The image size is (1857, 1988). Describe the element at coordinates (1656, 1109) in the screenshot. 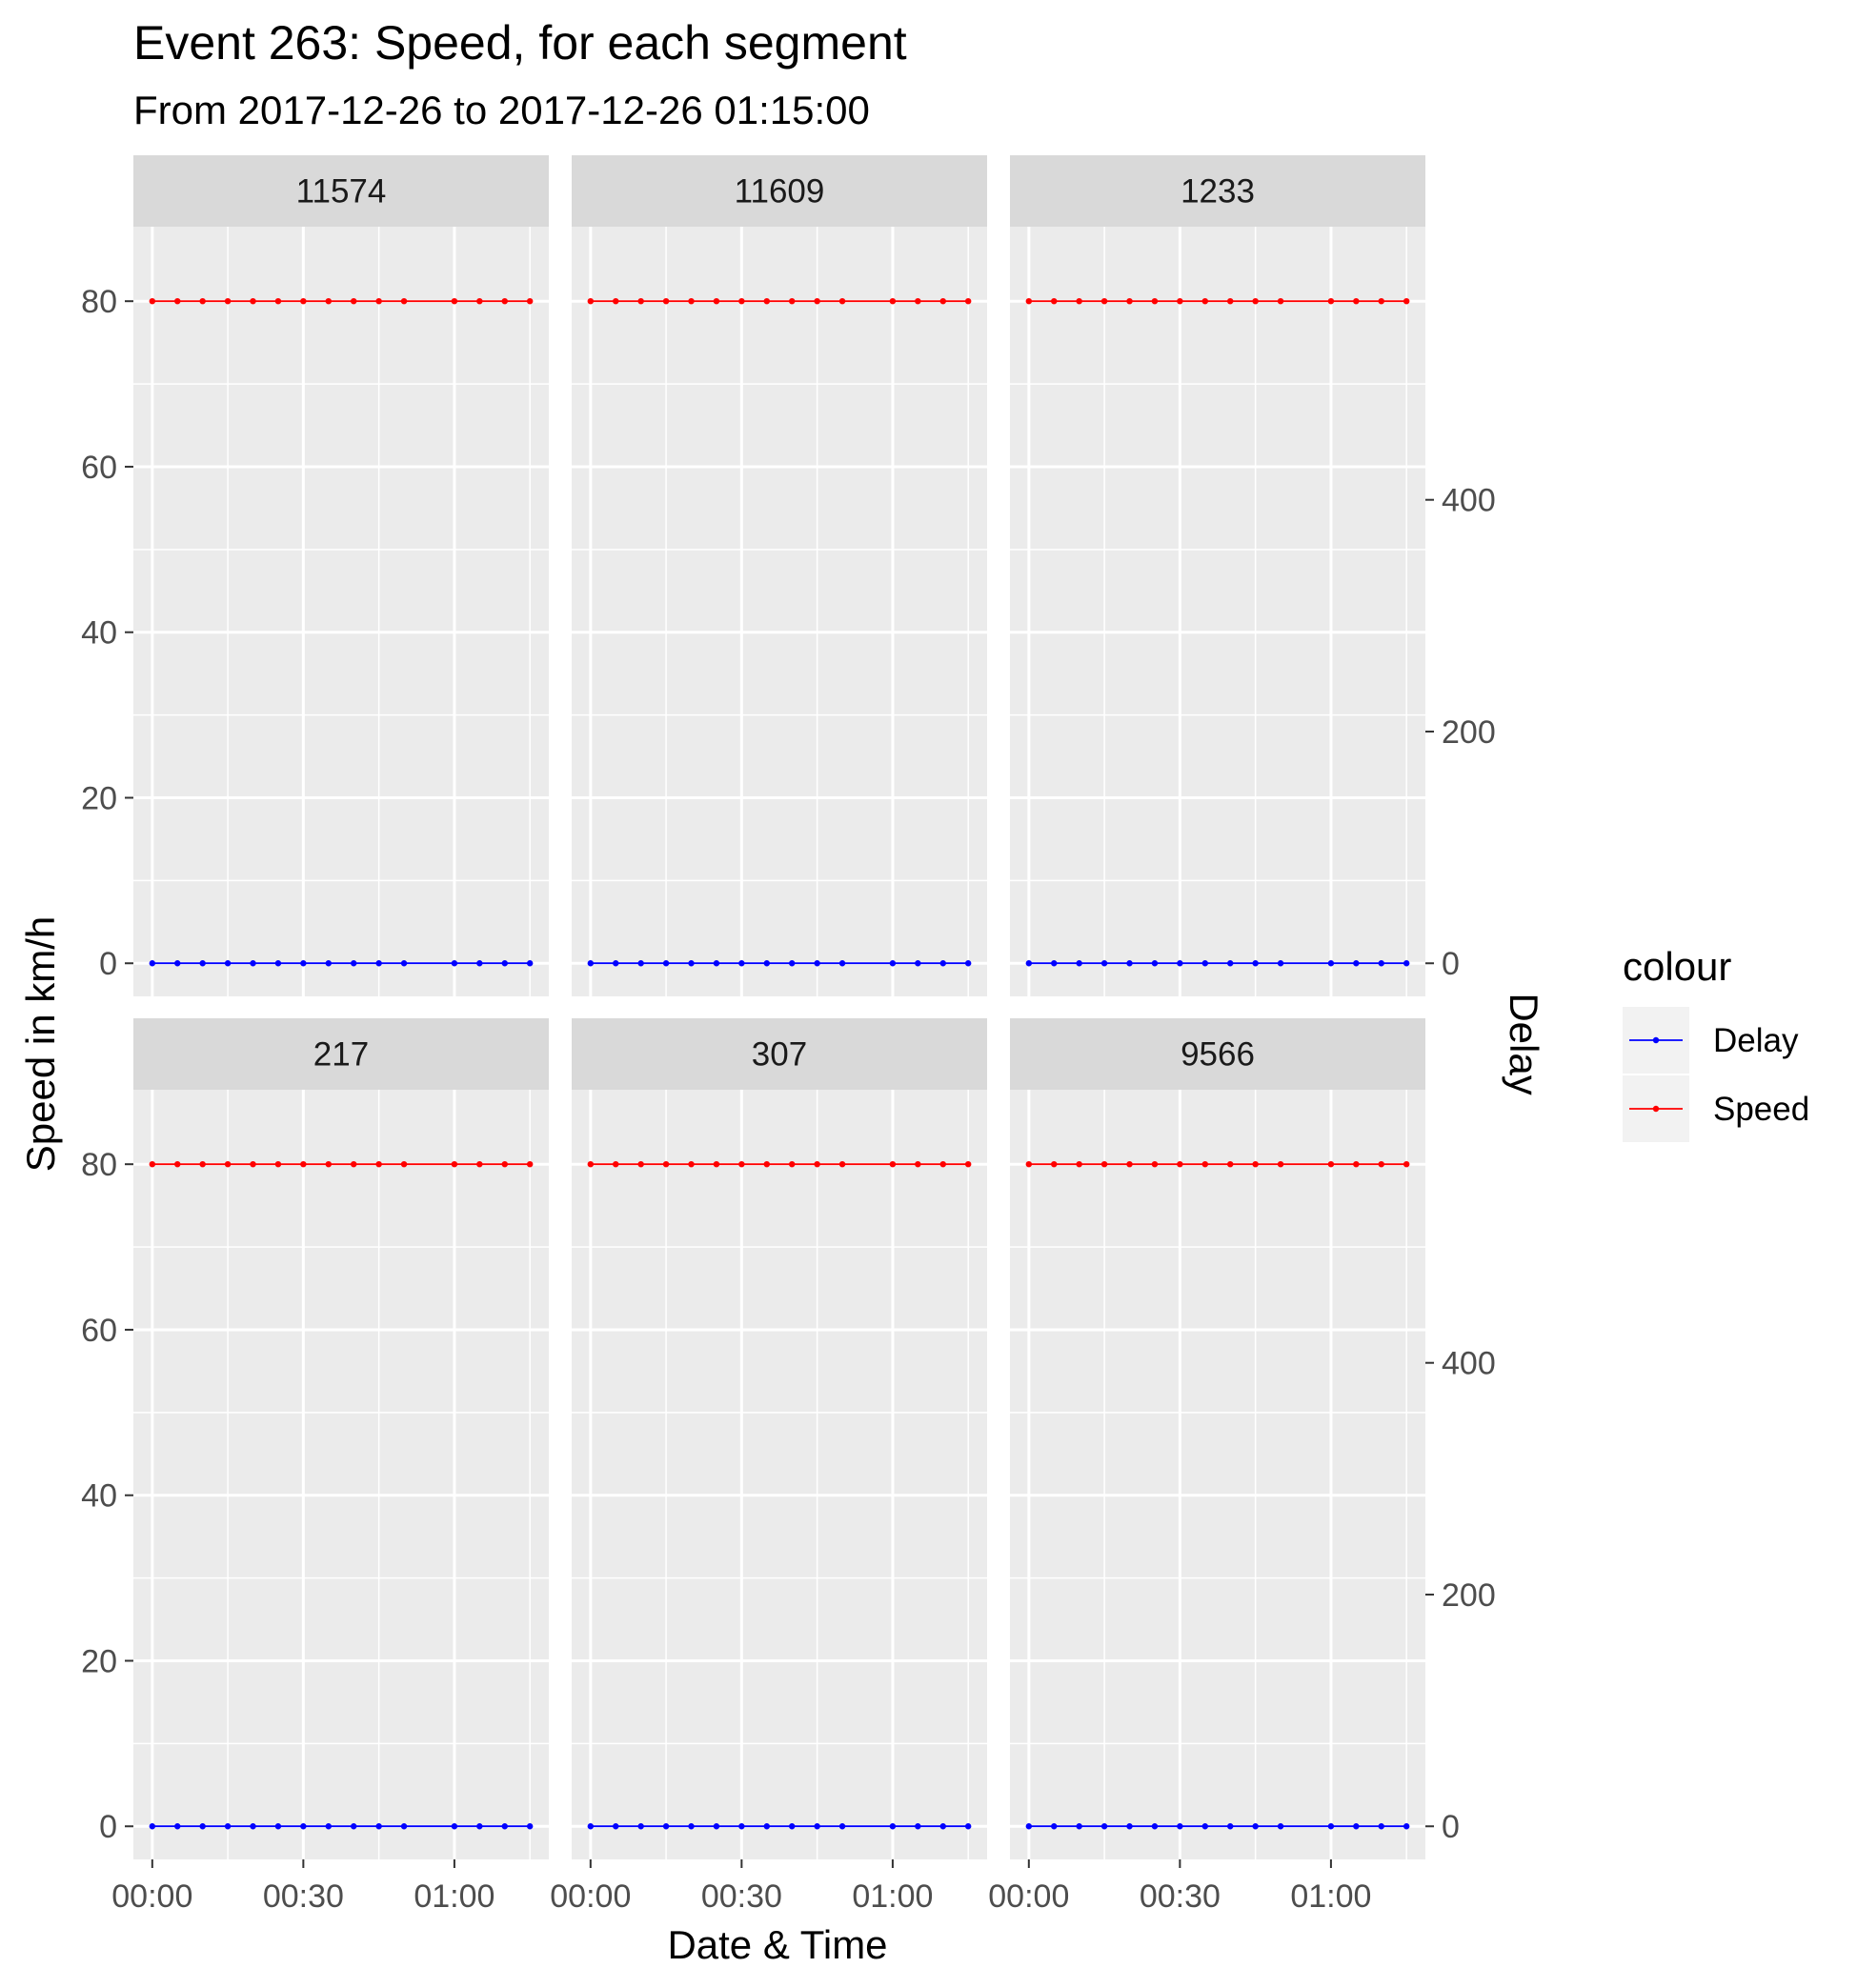

I see `legend-point-speed` at that location.